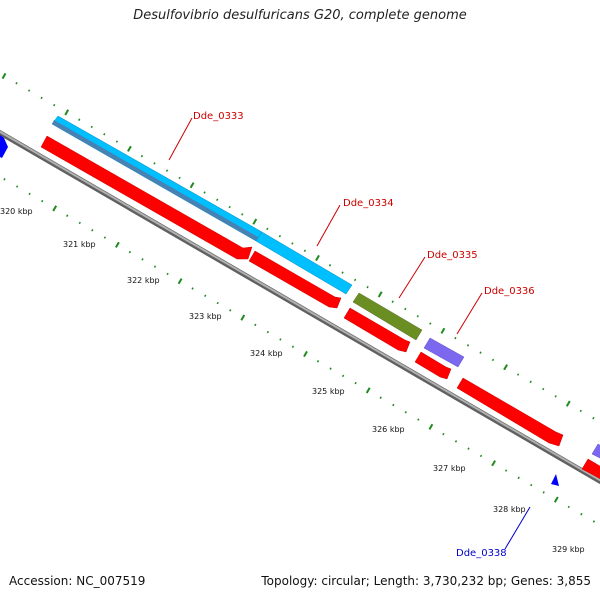 The height and width of the screenshot is (600, 600). I want to click on gene-label-dde-0338: Dde_0338, so click(481, 553).